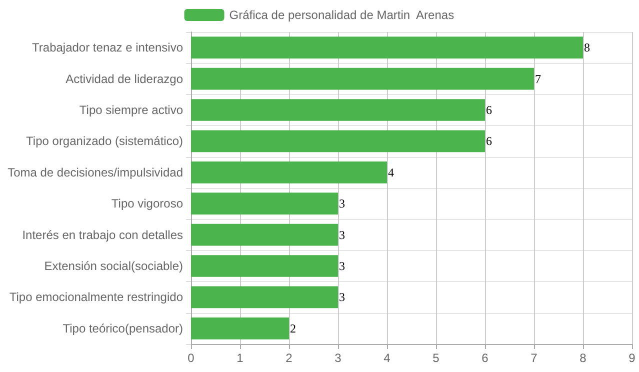 This screenshot has height=372, width=639. I want to click on y-tick-label: Tipo emocionalmente restringido, so click(96, 297).